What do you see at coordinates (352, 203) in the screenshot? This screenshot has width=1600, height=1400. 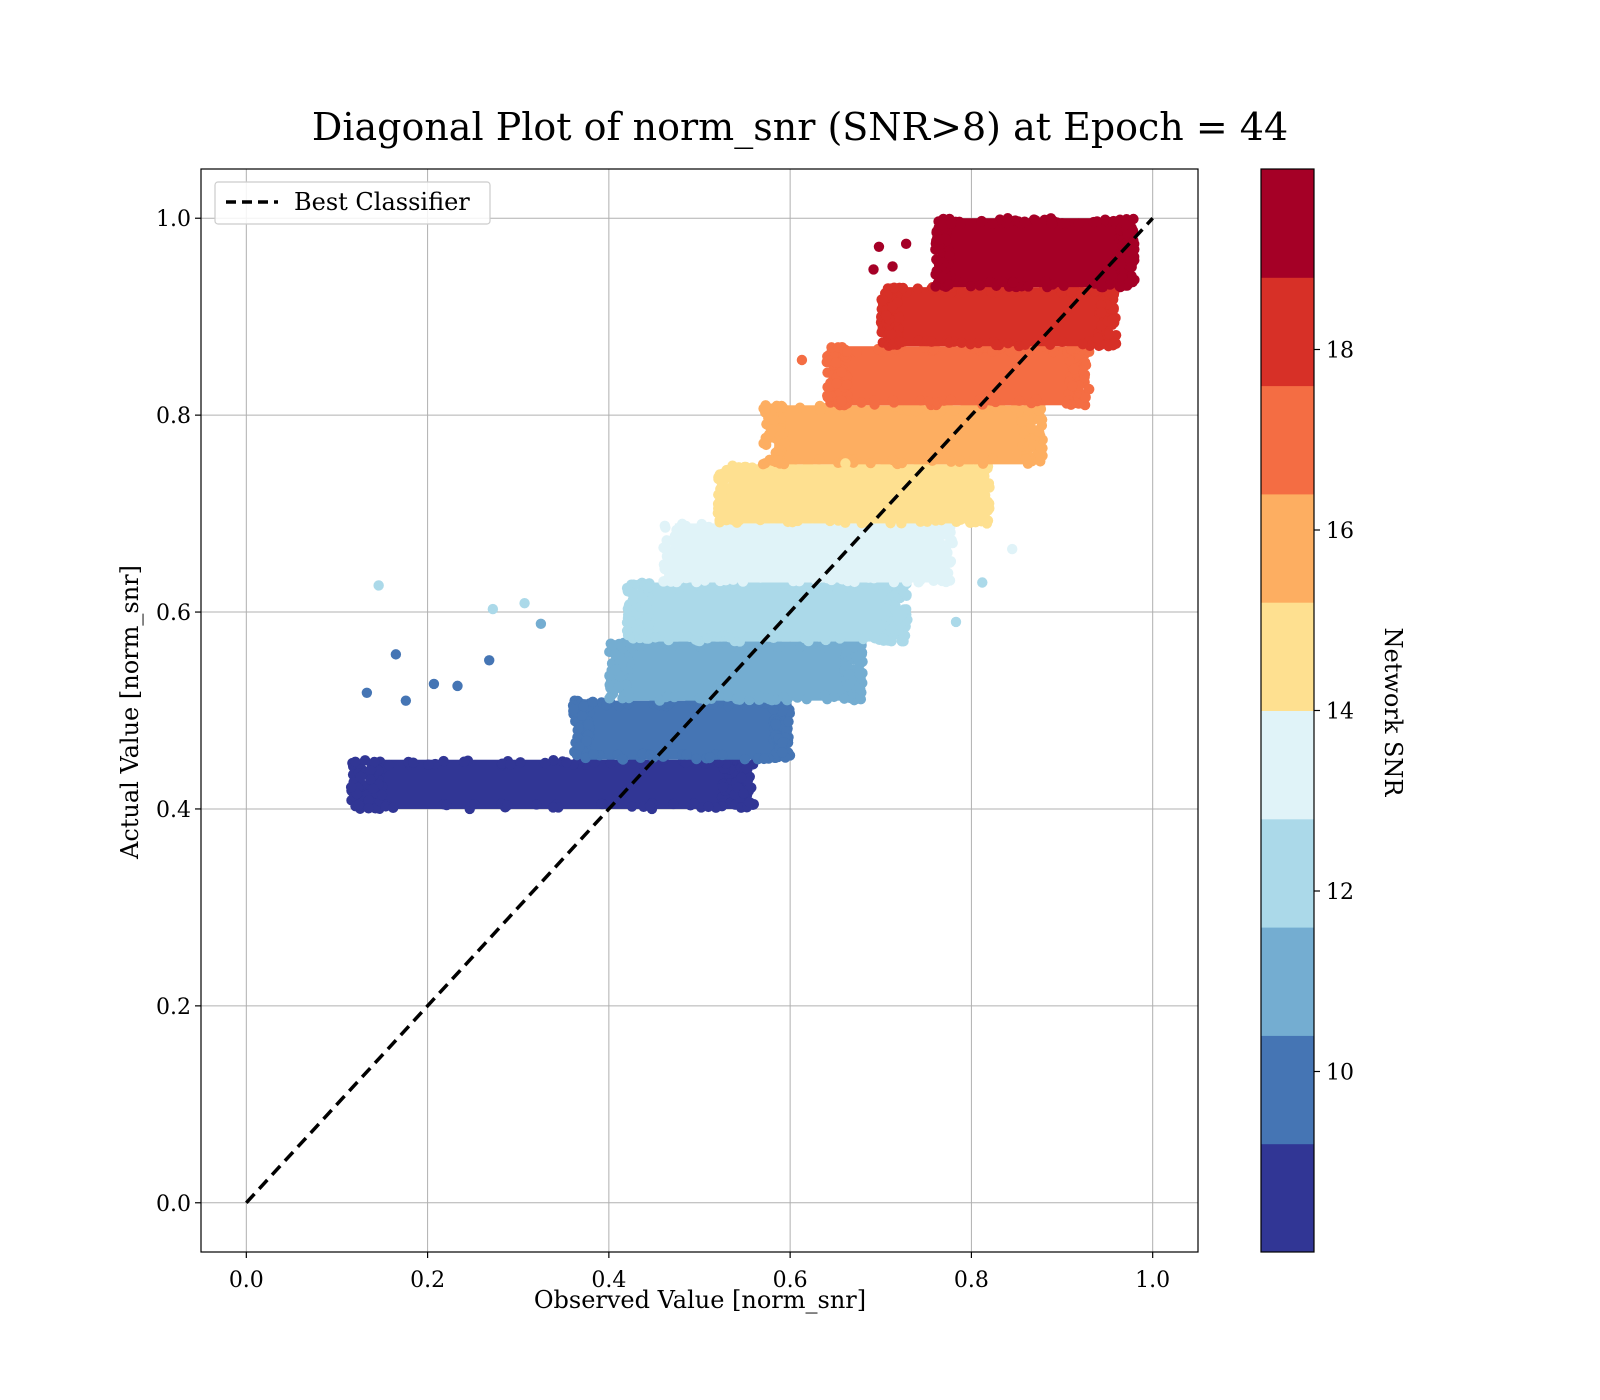 I see `legend-box` at bounding box center [352, 203].